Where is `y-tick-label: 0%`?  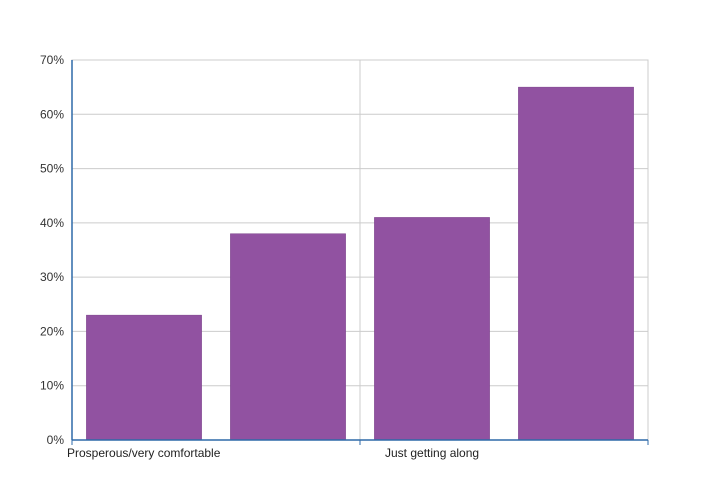
y-tick-label: 0% is located at coordinates (56, 440).